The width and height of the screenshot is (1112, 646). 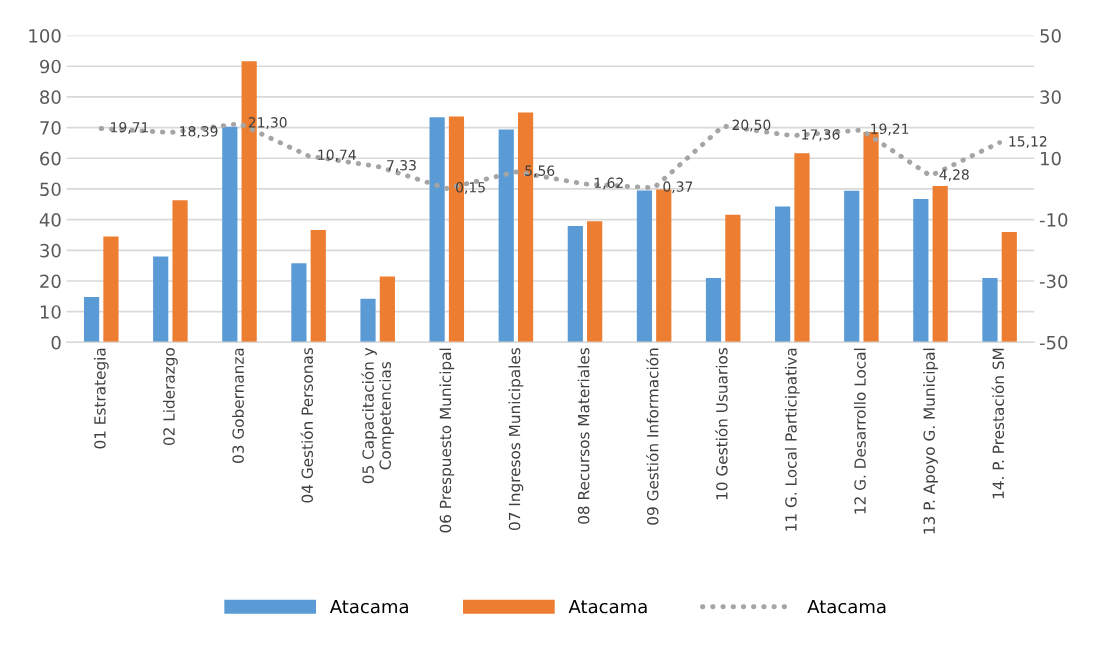 I want to click on x-tick-label: 09 Gestión Información, so click(x=652, y=436).